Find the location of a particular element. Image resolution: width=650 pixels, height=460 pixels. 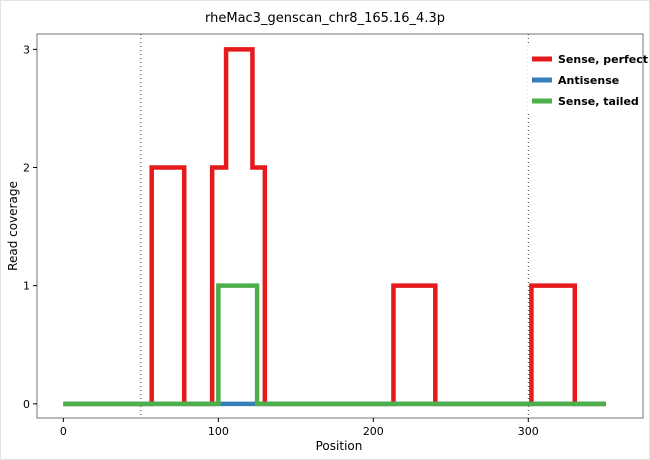

y-tick-label: 3 is located at coordinates (26, 49).